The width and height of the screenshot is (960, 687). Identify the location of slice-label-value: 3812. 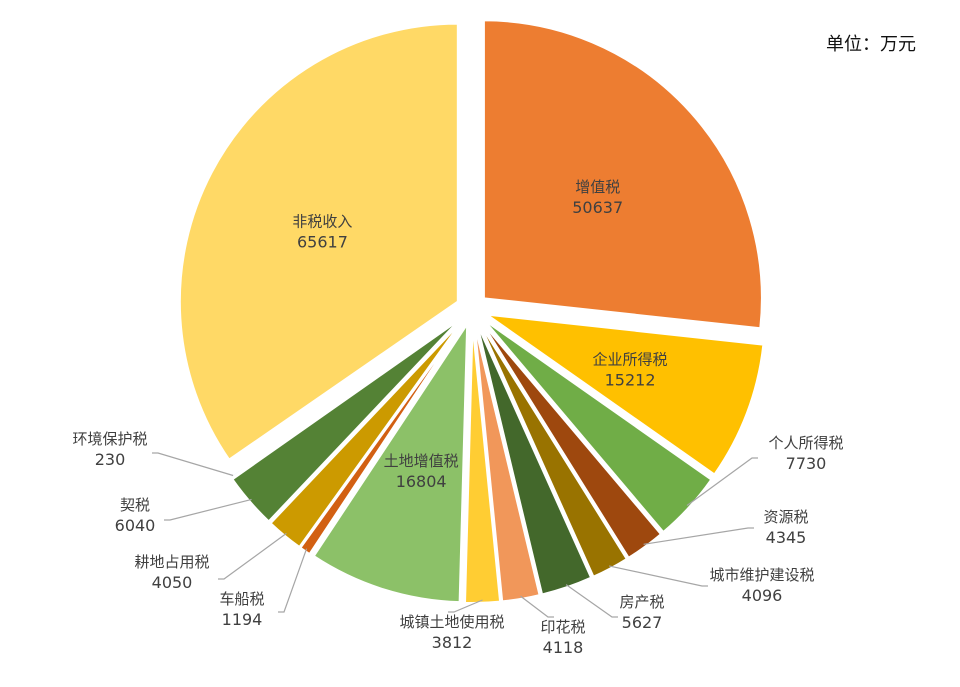
(452, 642).